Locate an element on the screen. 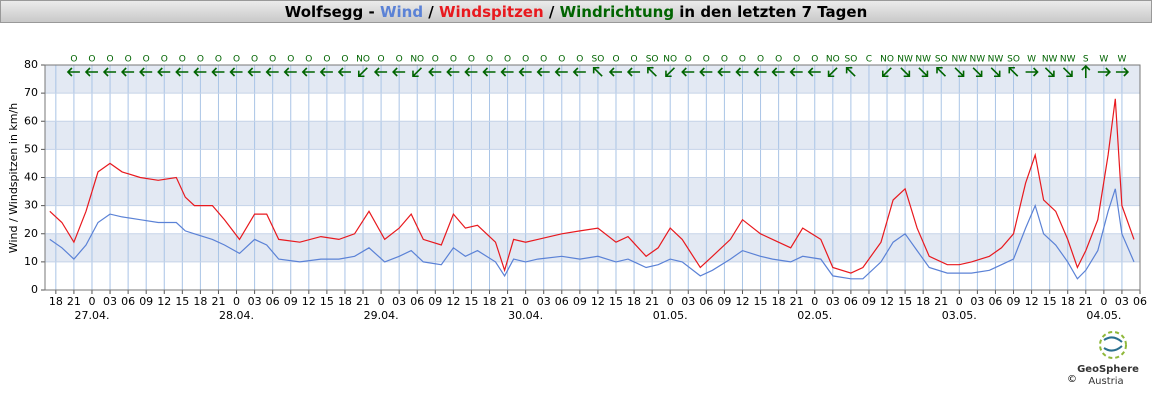 This screenshot has height=400, width=1152. logo-icon is located at coordinates (1113, 345).